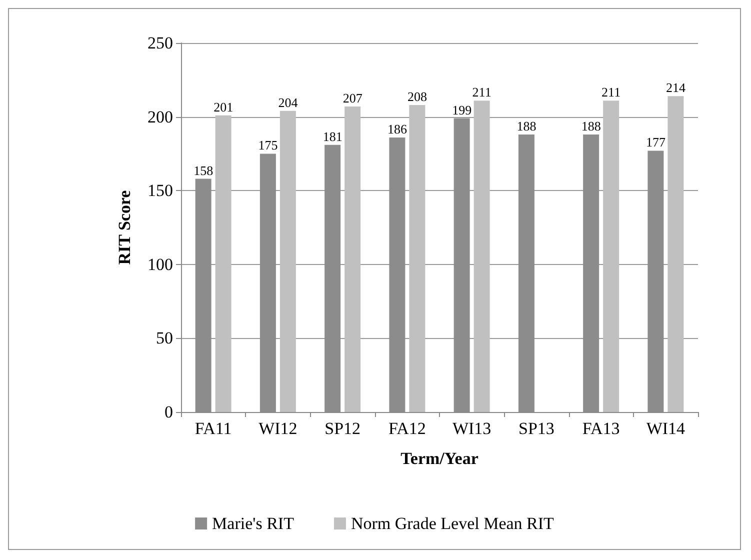 The width and height of the screenshot is (751, 560). I want to click on x-tick-label: FA13, so click(601, 428).